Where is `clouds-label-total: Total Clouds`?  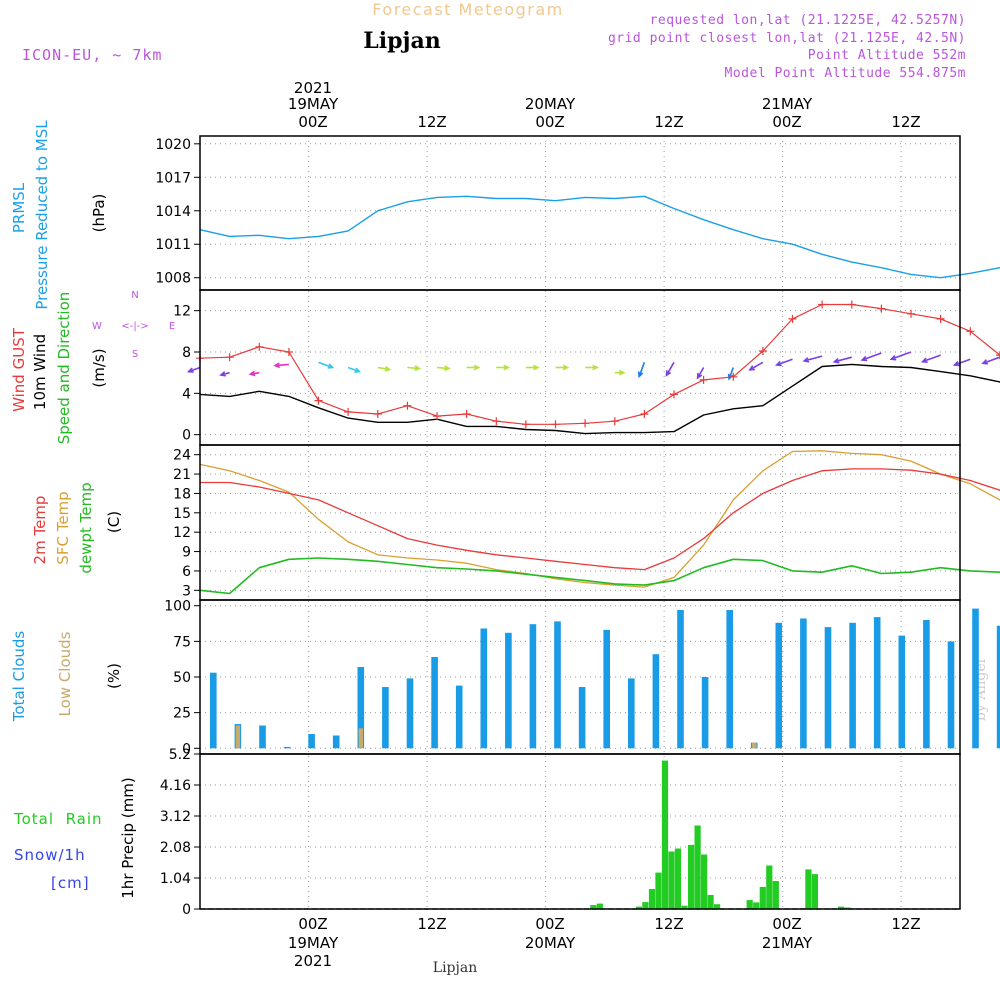
clouds-label-total: Total Clouds is located at coordinates (19, 677).